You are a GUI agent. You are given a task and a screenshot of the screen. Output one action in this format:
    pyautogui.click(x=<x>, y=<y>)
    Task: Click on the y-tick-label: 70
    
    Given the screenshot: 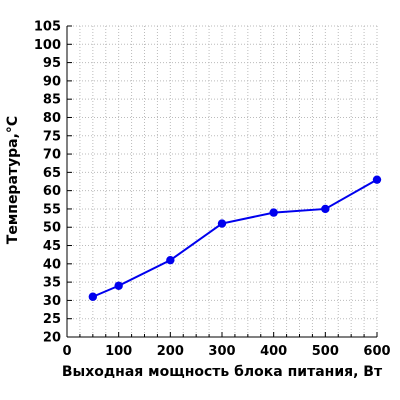 What is the action you would take?
    pyautogui.click(x=52, y=155)
    